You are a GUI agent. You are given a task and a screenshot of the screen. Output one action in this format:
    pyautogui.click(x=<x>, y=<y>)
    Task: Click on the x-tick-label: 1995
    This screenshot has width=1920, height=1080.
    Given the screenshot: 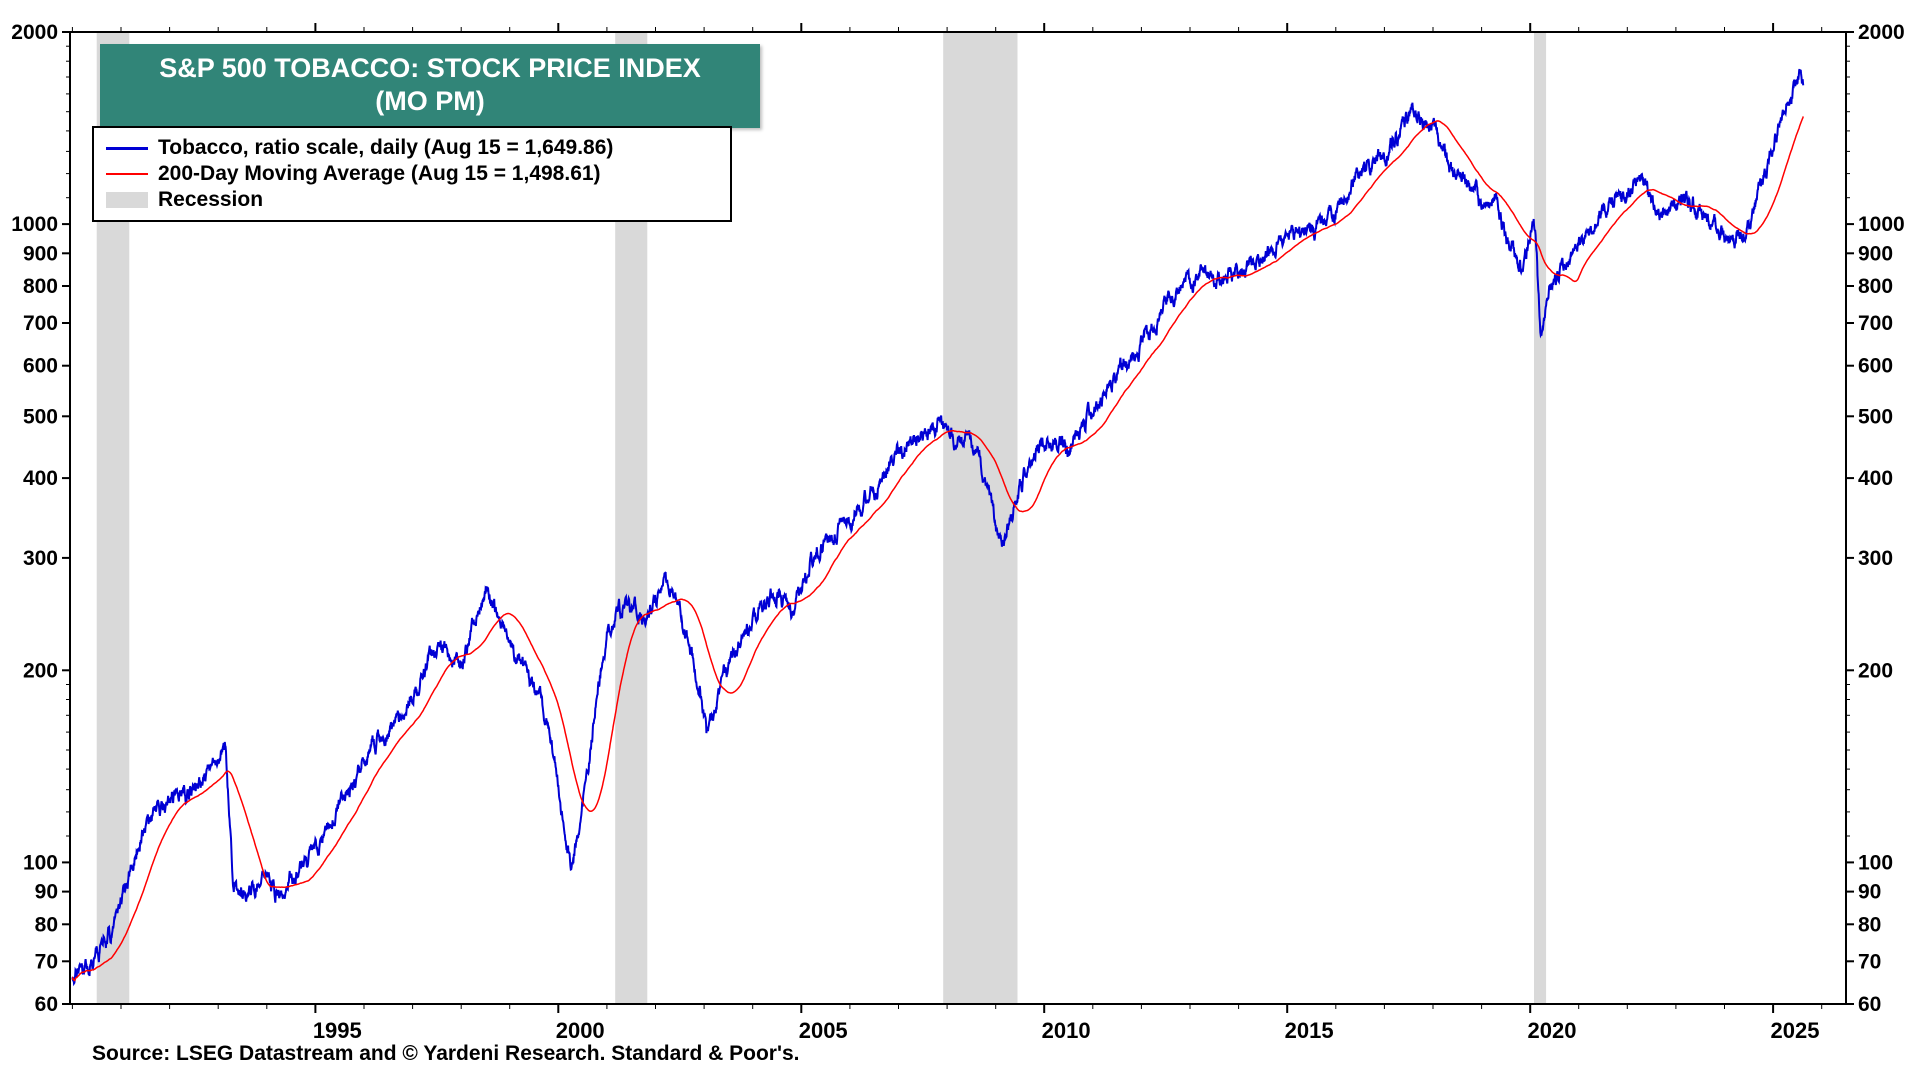 What is the action you would take?
    pyautogui.click(x=337, y=1030)
    